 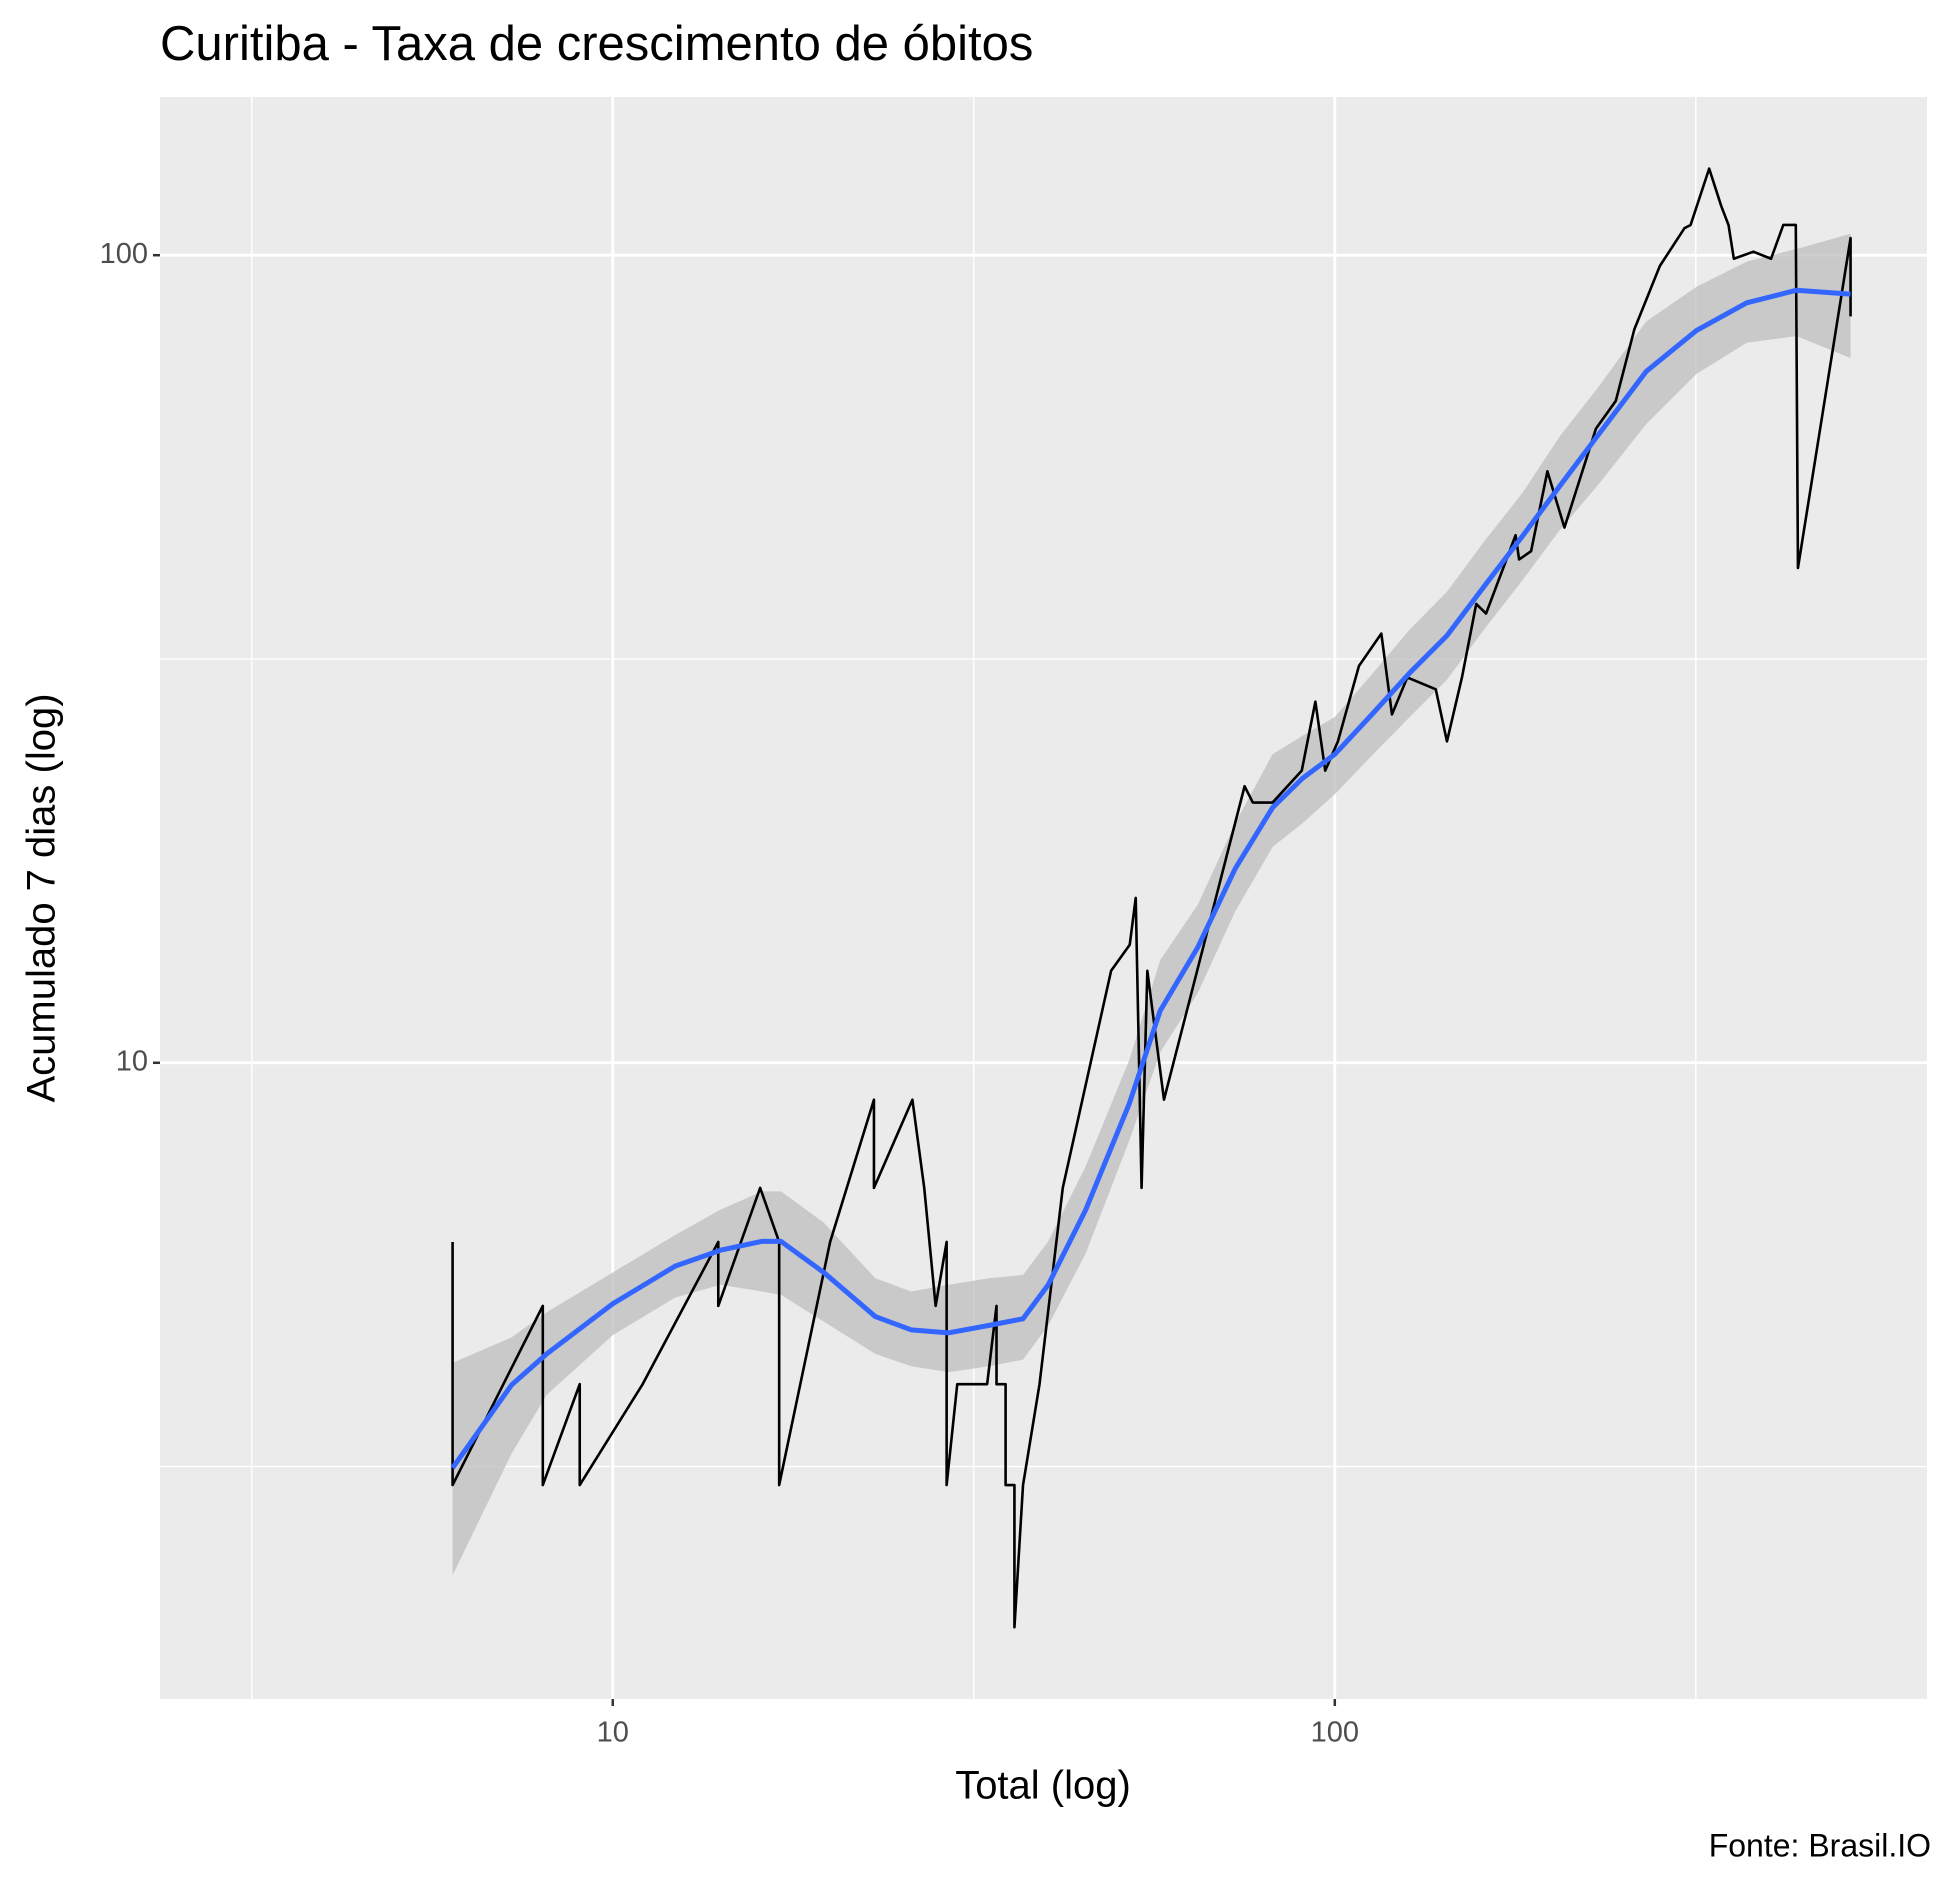 I want to click on y-tick-label: 10, so click(x=132, y=1061).